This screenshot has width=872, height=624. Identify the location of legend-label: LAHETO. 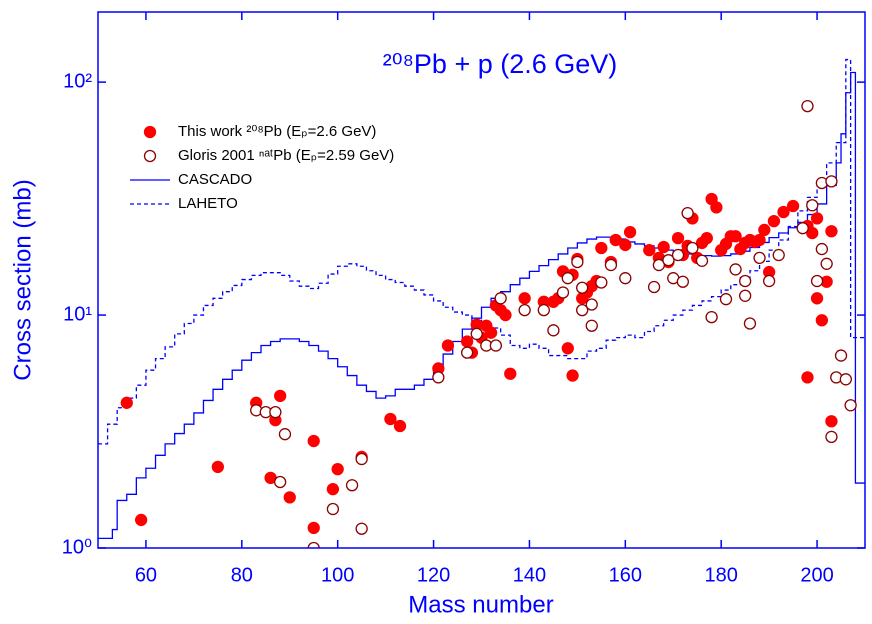
(208, 203).